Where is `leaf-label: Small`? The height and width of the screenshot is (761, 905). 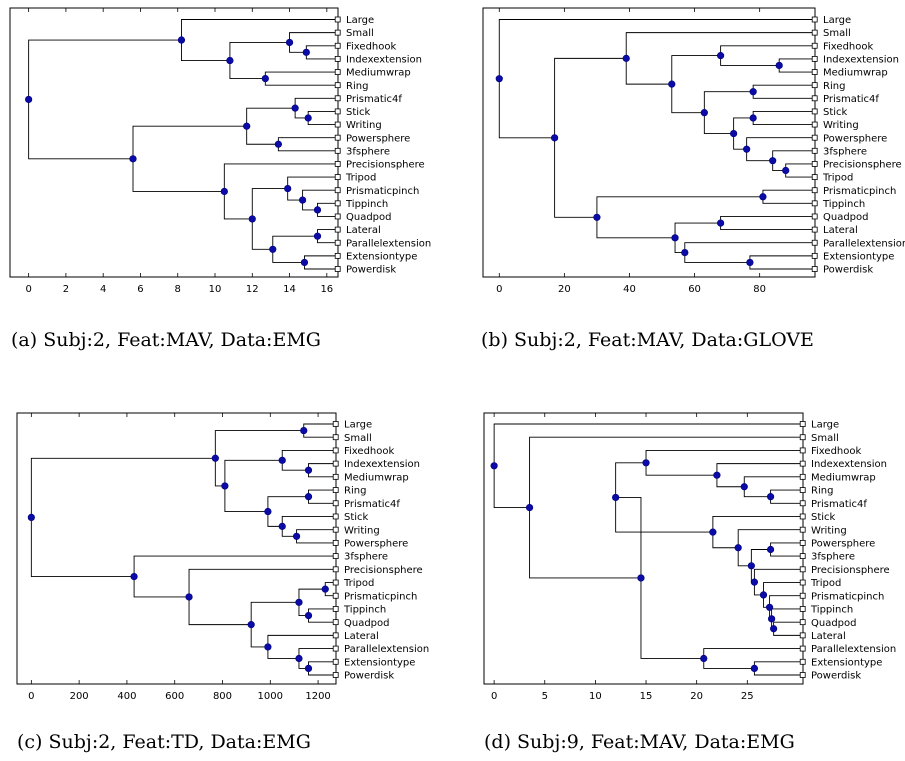
leaf-label: Small is located at coordinates (837, 33).